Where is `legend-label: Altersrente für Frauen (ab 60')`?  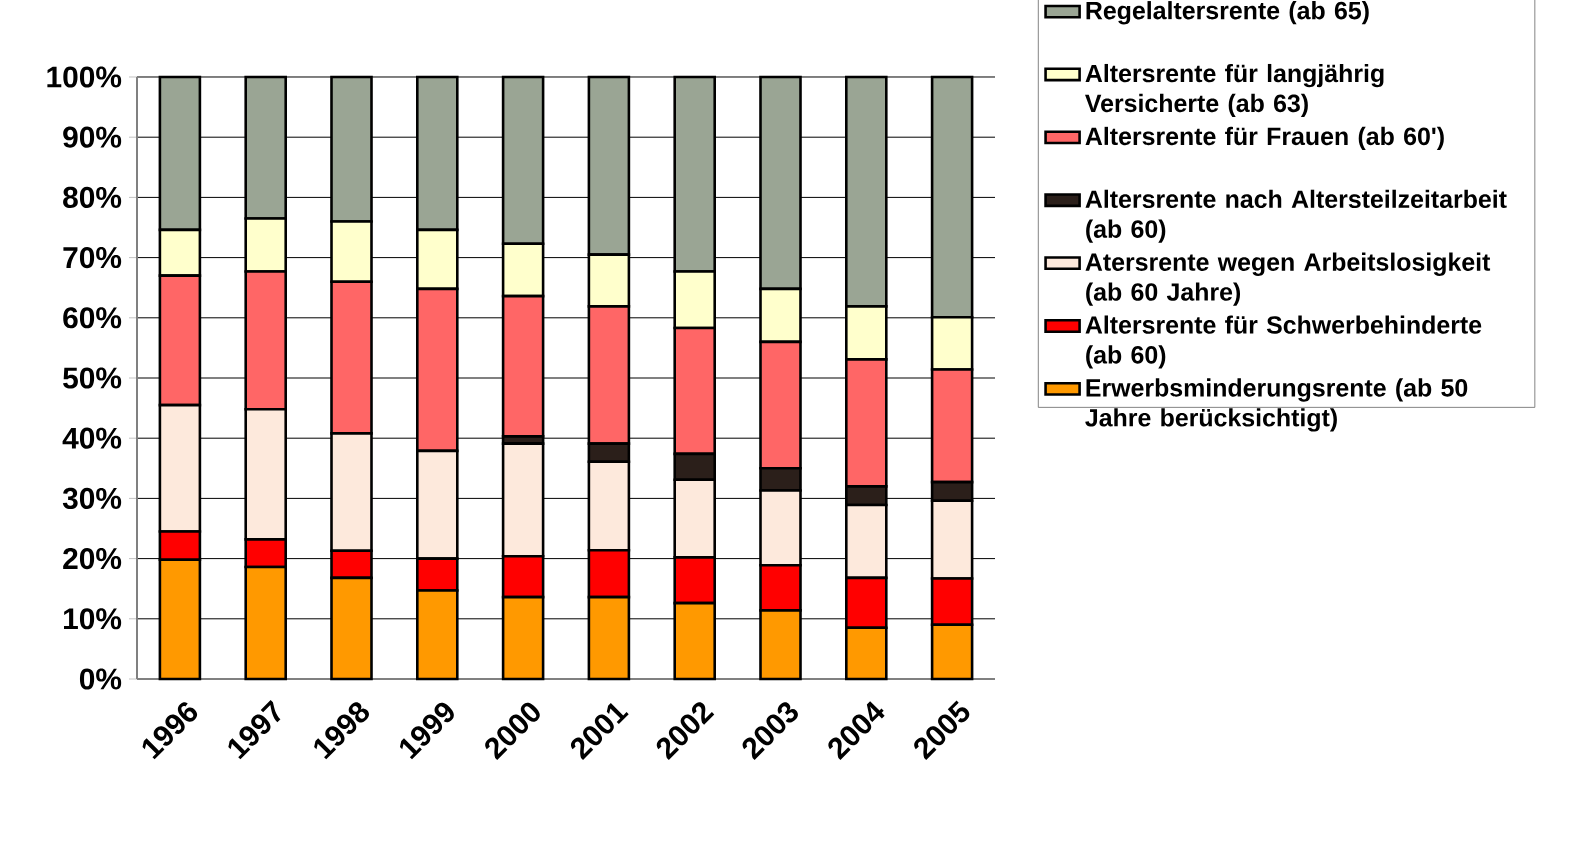 legend-label: Altersrente für Frauen (ab 60') is located at coordinates (1264, 138).